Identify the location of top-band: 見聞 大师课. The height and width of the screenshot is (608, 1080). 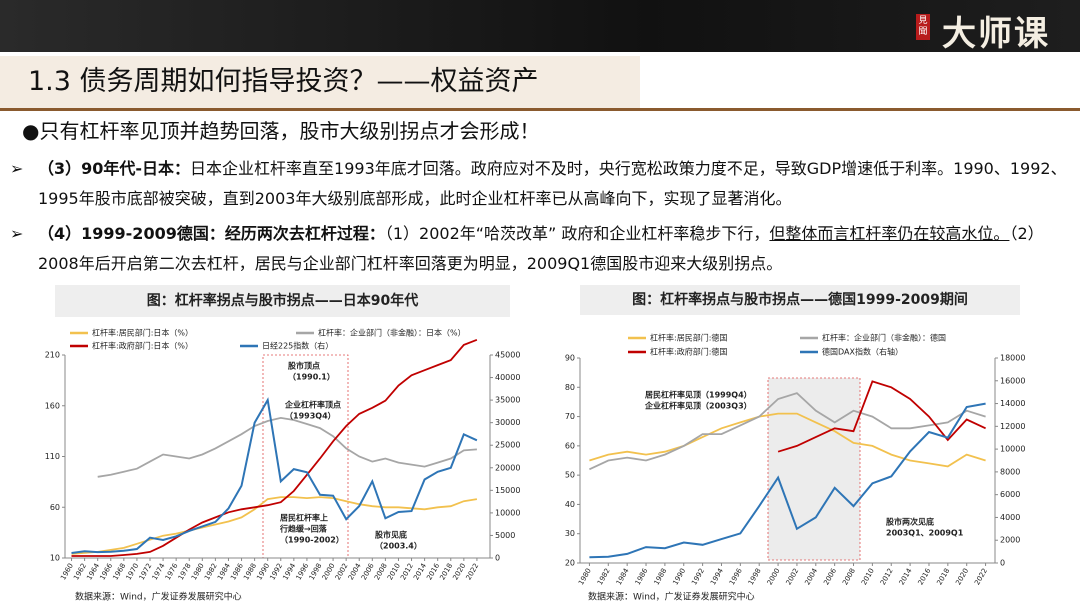
(540, 27).